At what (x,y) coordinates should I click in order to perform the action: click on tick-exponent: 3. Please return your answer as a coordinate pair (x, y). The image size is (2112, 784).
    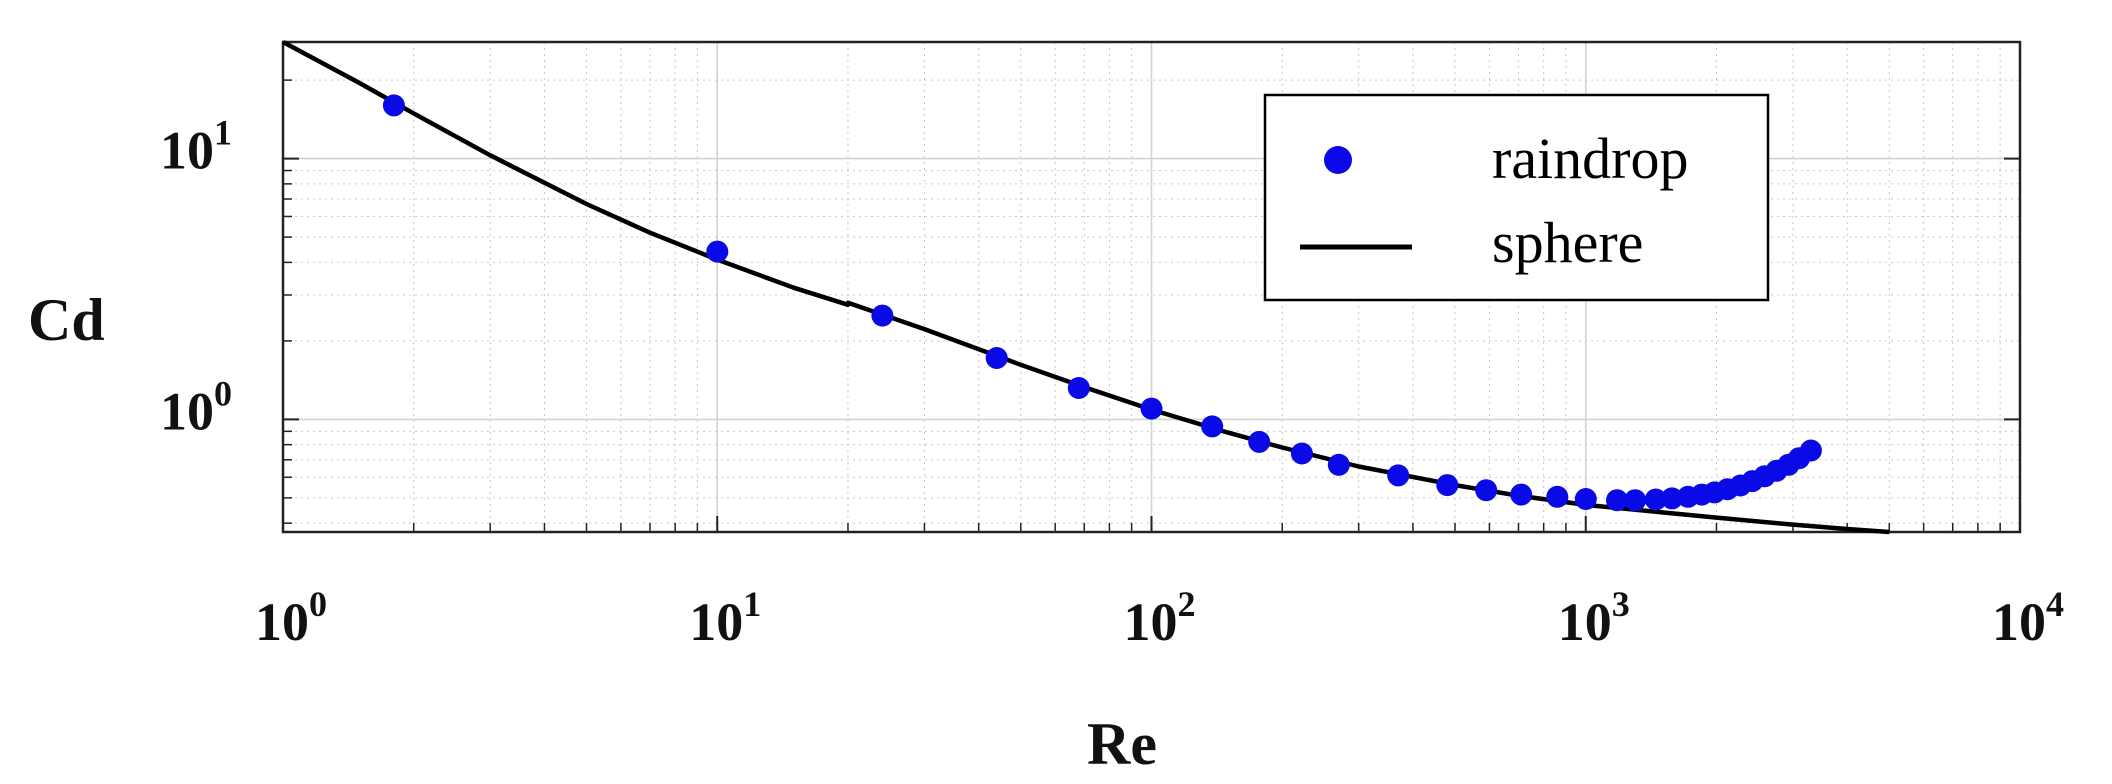
    Looking at the image, I should click on (1621, 604).